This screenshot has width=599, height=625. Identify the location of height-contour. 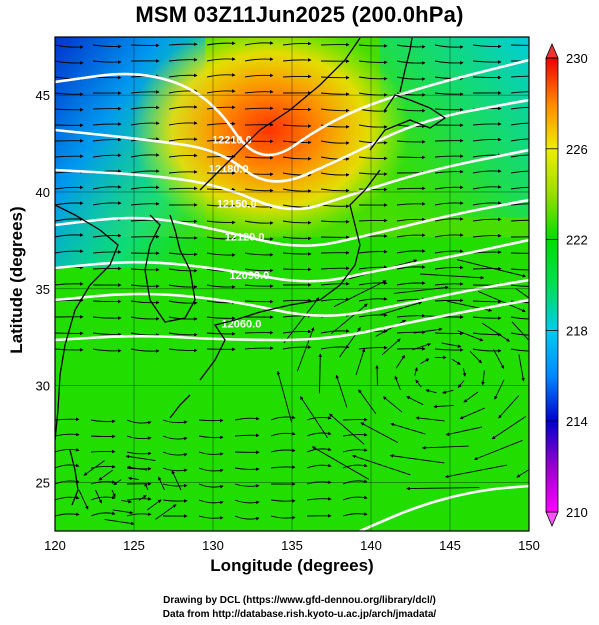
(444, 507).